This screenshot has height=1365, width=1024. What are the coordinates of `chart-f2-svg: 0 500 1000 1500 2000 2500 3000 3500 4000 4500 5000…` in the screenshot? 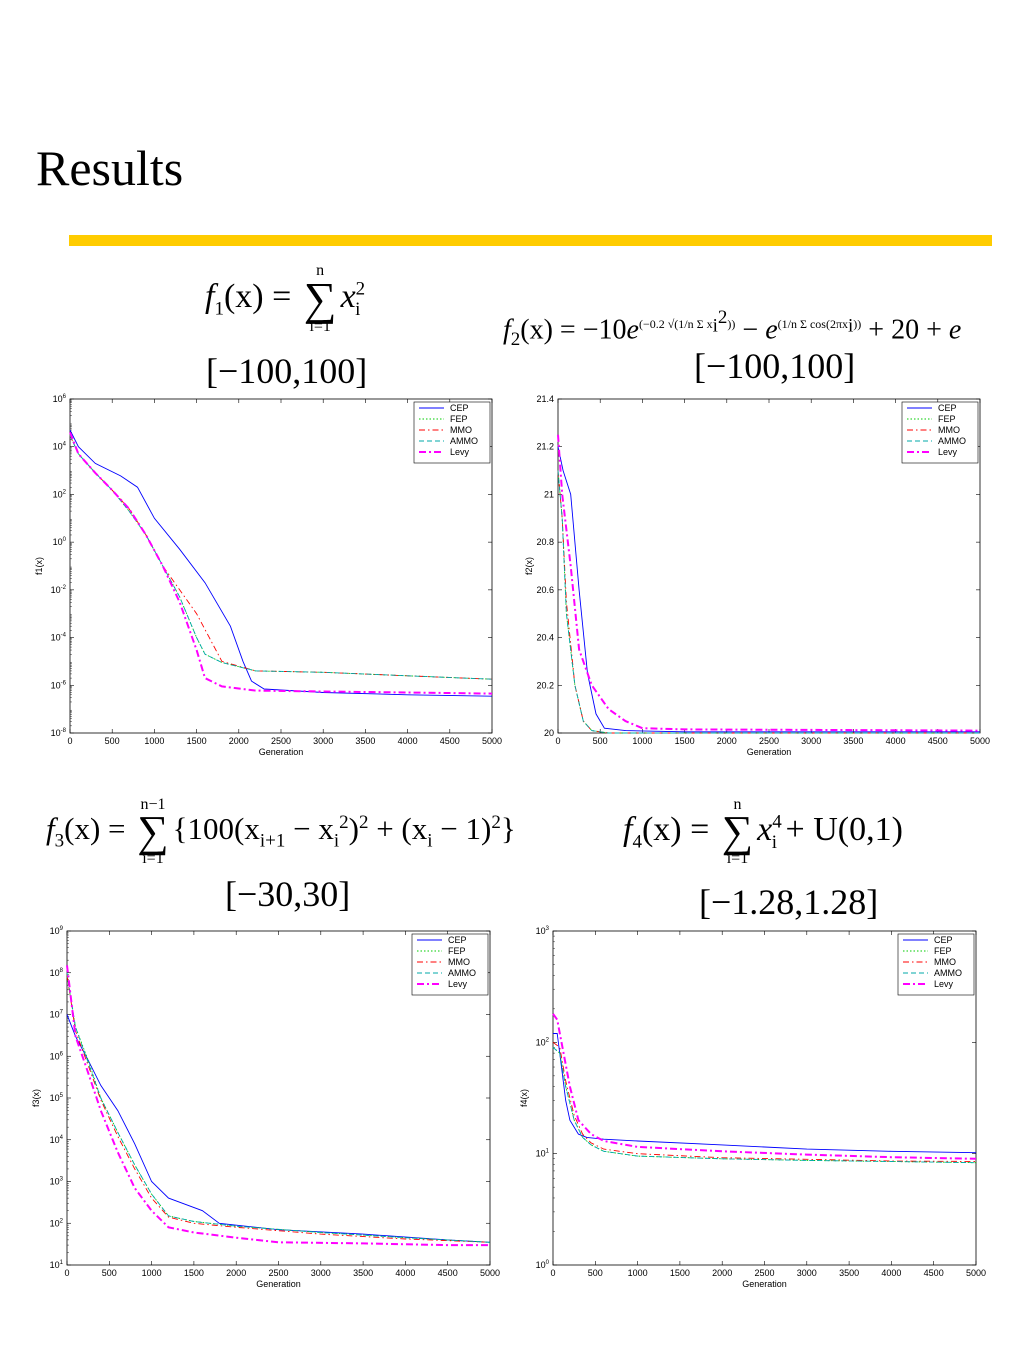 It's located at (757, 575).